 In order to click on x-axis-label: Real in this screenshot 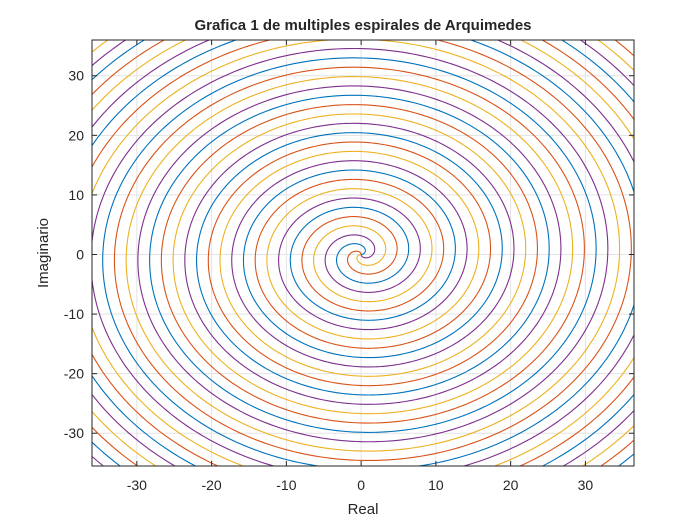, I will do `click(363, 509)`.